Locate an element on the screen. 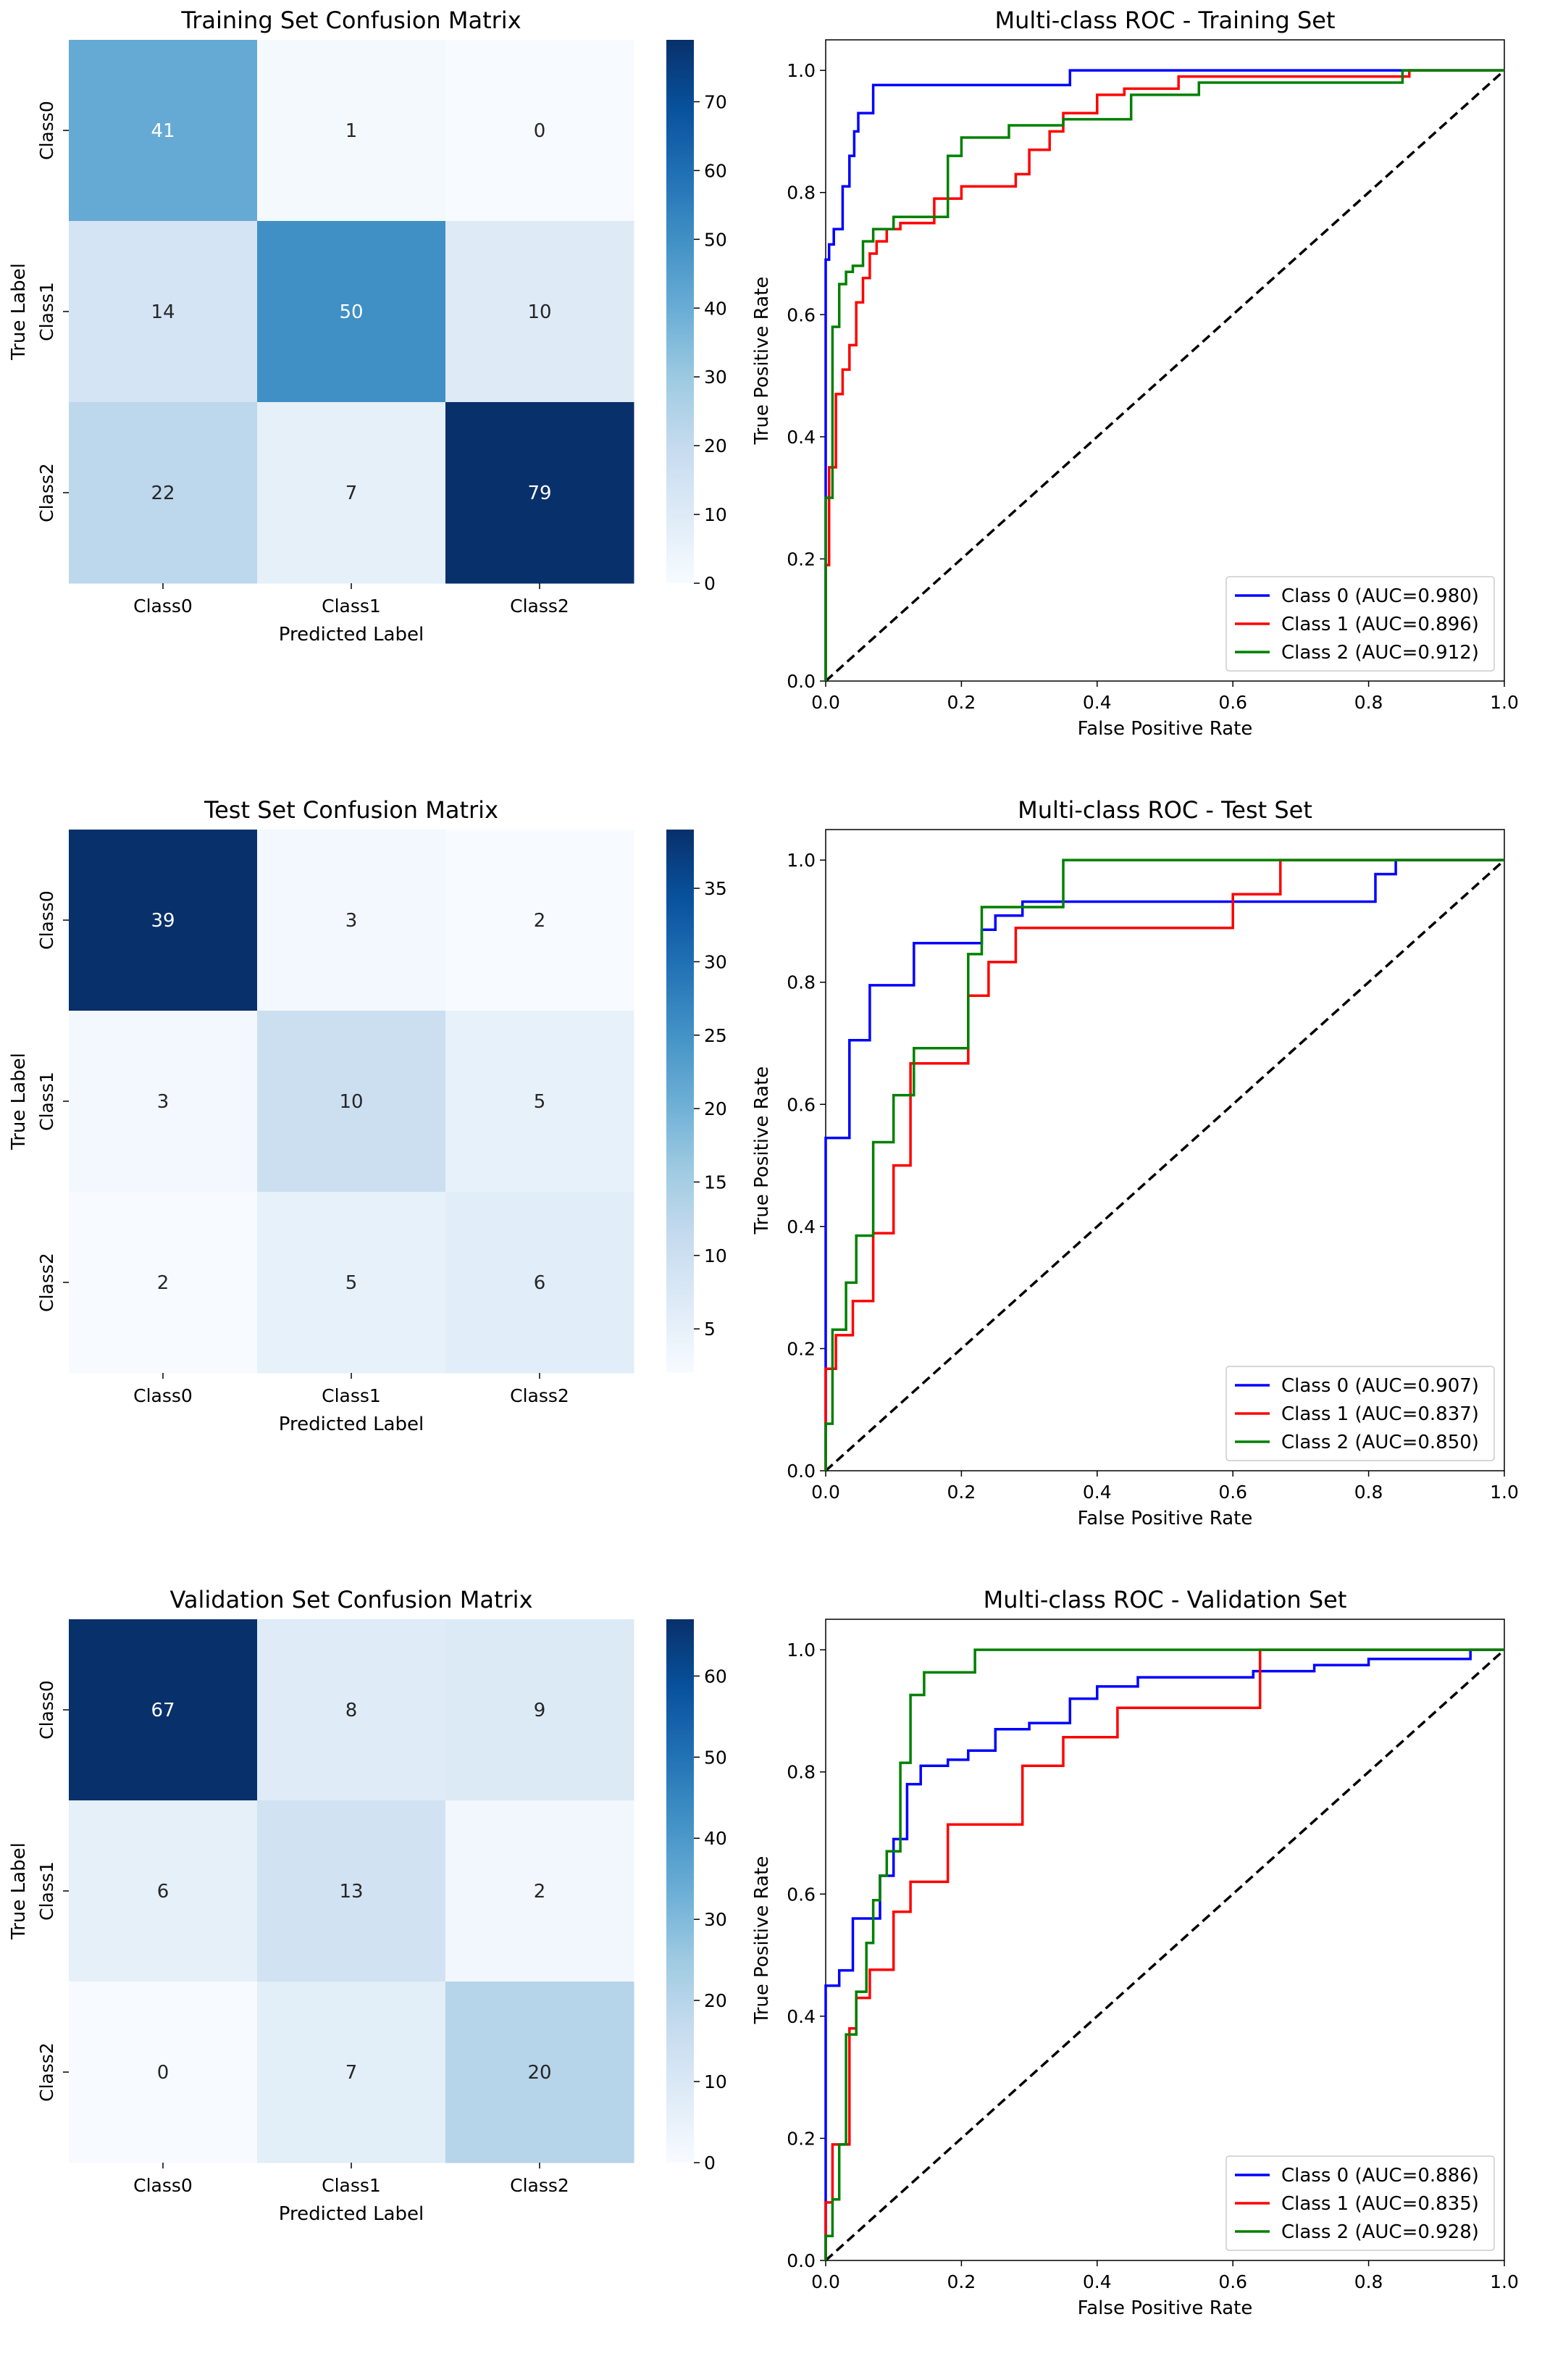 The height and width of the screenshot is (2380, 1542). plot-frame is located at coordinates (1165, 1940).